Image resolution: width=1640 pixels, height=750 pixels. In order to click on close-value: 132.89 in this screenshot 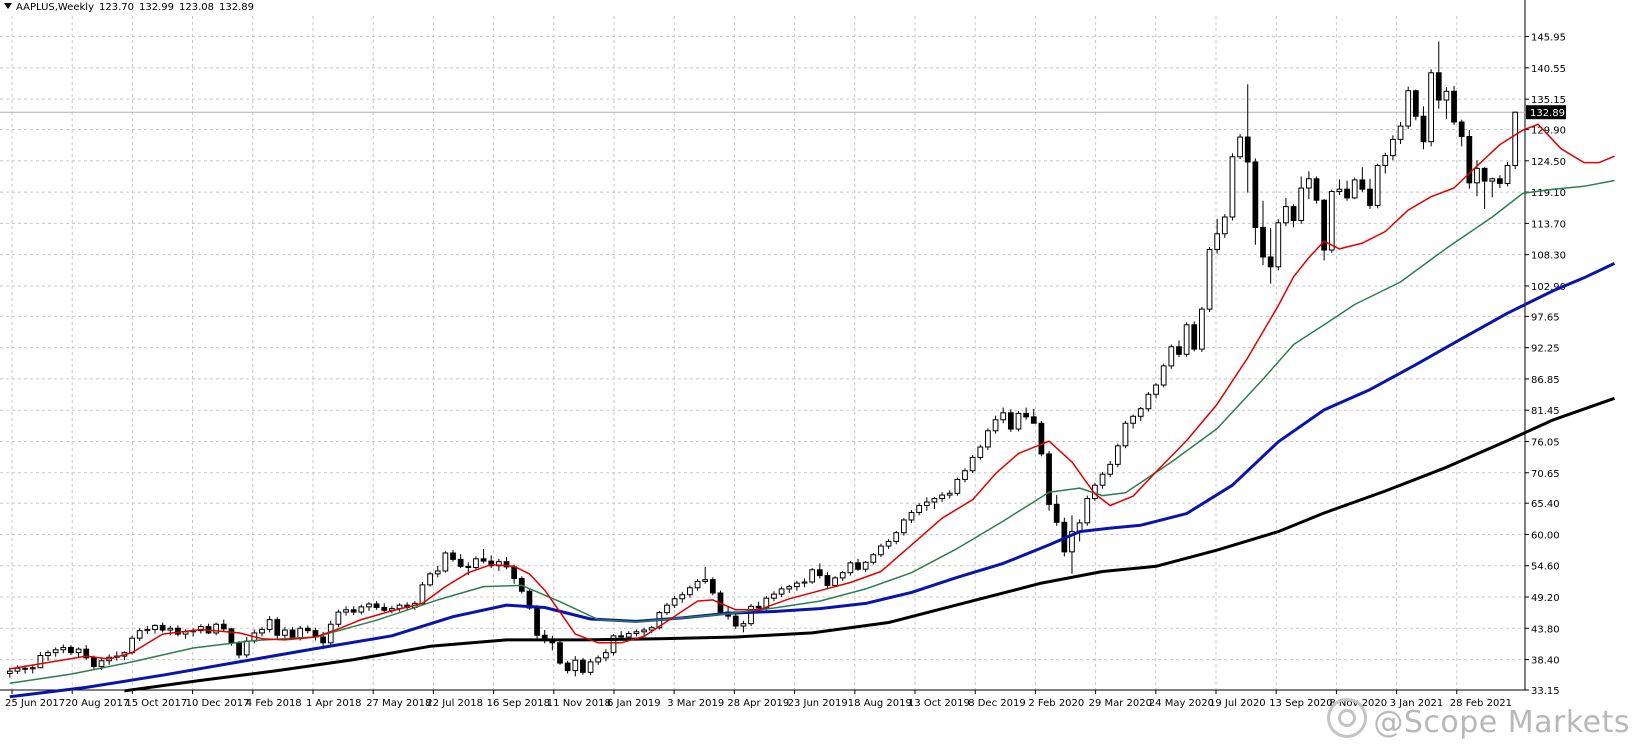, I will do `click(237, 7)`.